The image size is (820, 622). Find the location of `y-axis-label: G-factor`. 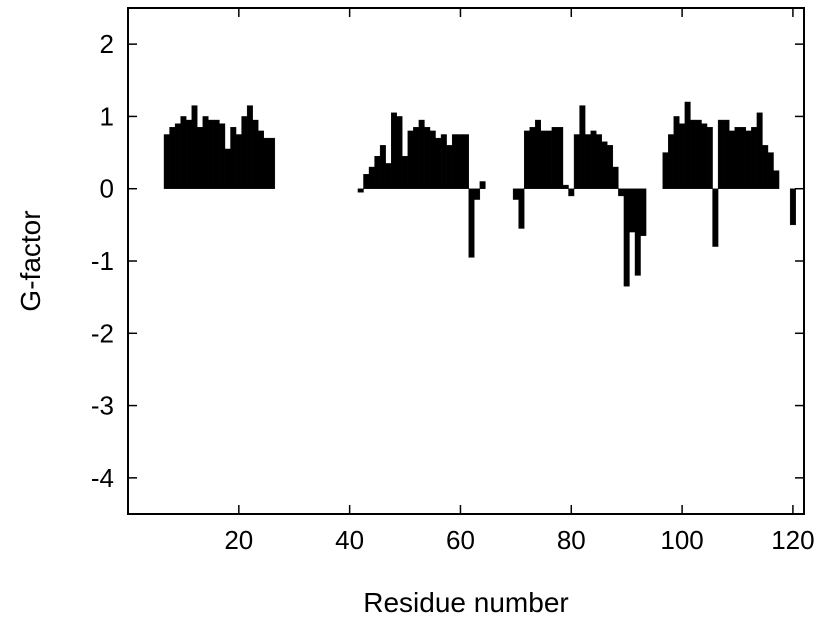

y-axis-label: G-factor is located at coordinates (30, 260).